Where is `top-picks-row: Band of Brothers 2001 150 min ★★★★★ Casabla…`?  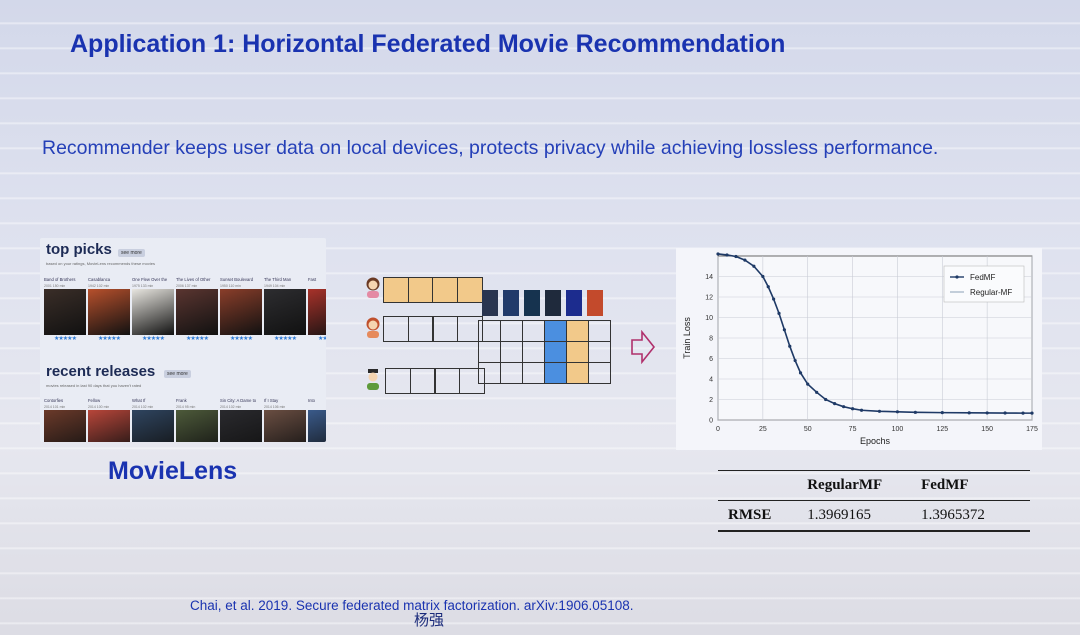
top-picks-row: Band of Brothers 2001 150 min ★★★★★ Casabla… is located at coordinates (185, 310).